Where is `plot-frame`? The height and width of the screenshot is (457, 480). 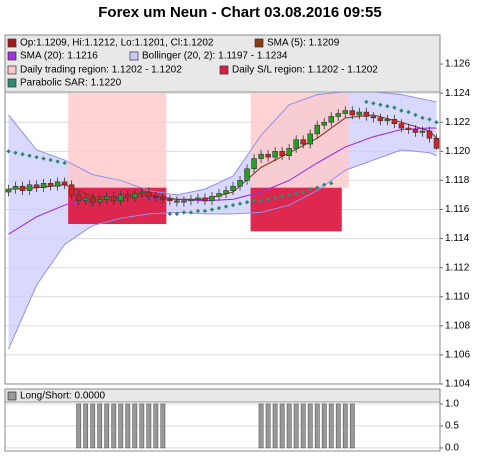
plot-frame is located at coordinates (222, 420).